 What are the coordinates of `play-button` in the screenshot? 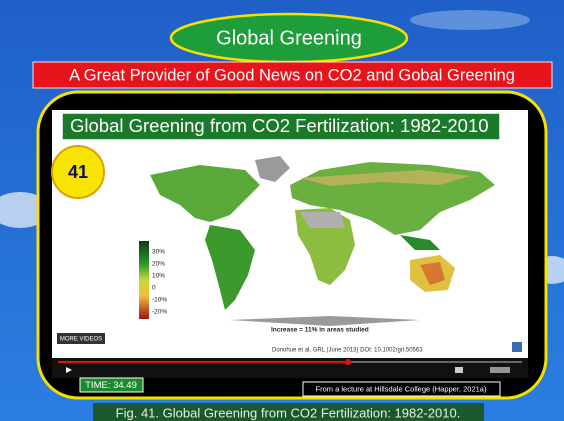 It's located at (69, 370).